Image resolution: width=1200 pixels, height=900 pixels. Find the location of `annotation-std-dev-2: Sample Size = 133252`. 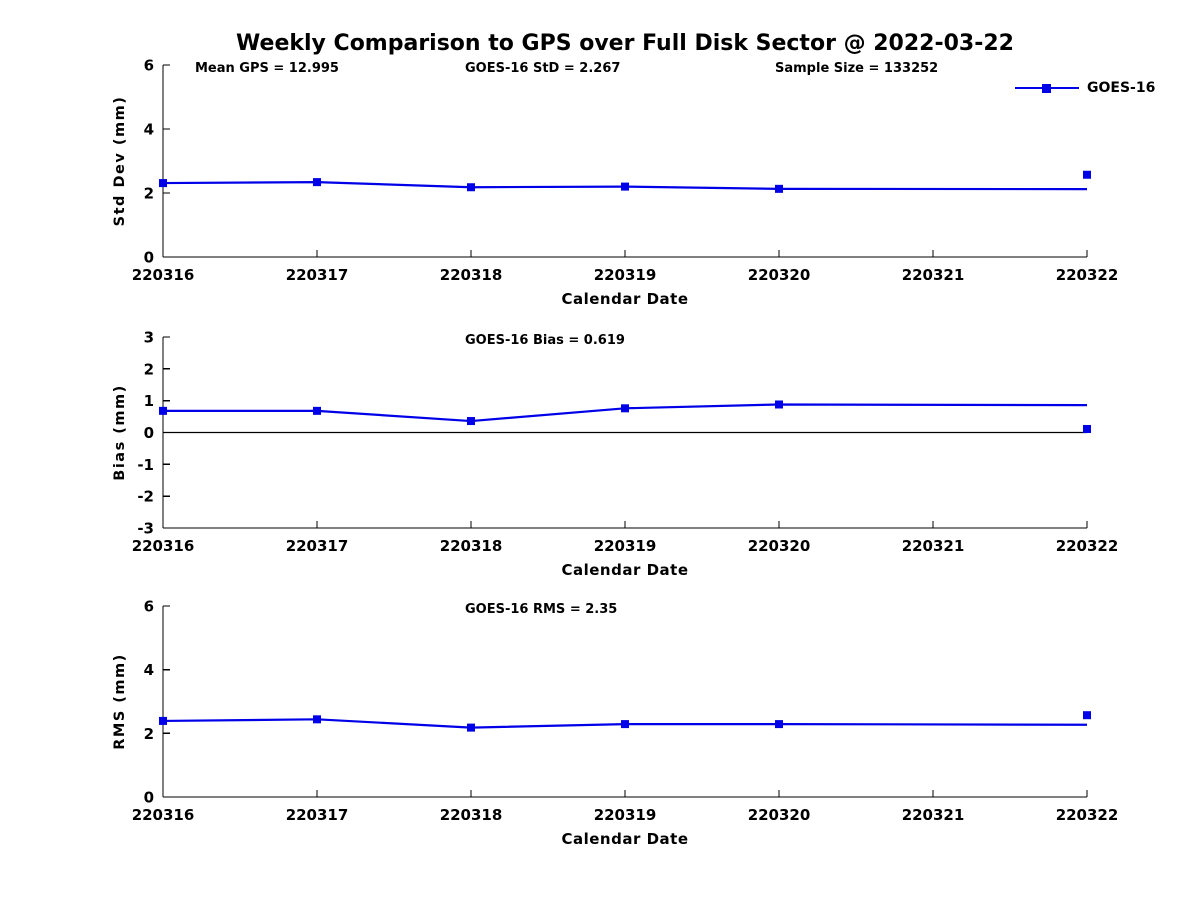

annotation-std-dev-2: Sample Size = 133252 is located at coordinates (856, 68).